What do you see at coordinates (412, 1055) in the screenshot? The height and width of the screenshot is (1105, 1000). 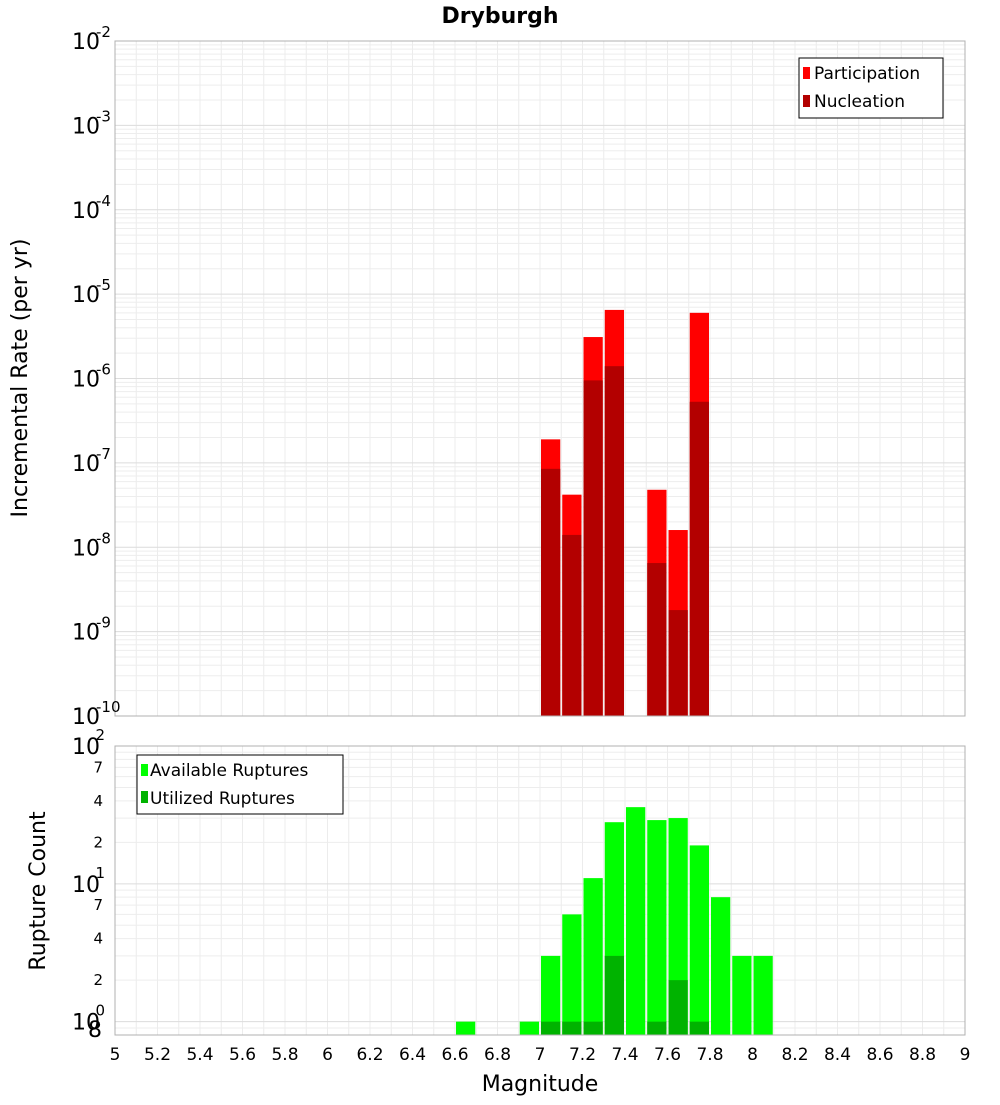 I see `x-tick-label: 6.4` at bounding box center [412, 1055].